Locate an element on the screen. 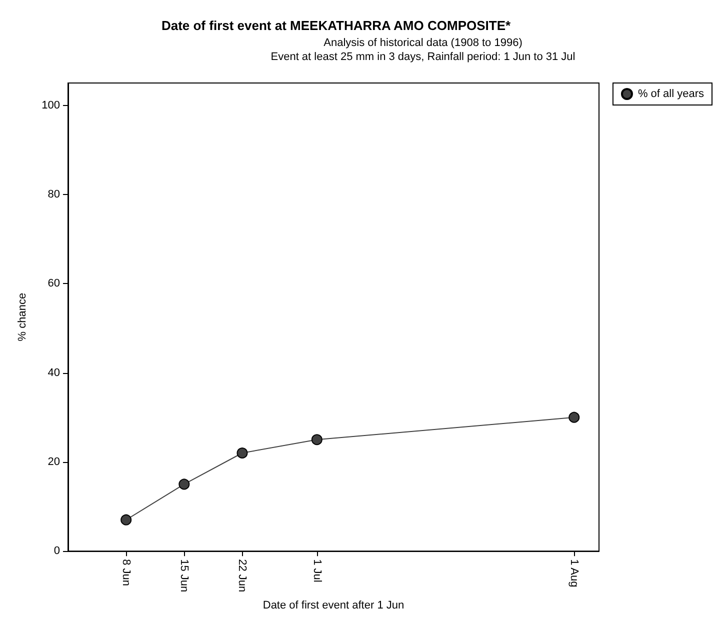 The width and height of the screenshot is (724, 624). chart-subtitle: Analysis of historical data (1908 to 1996) Event at least 25 mm in 3 days, Rainfall period: 1 Jun to 31 Jul is located at coordinates (423, 50).